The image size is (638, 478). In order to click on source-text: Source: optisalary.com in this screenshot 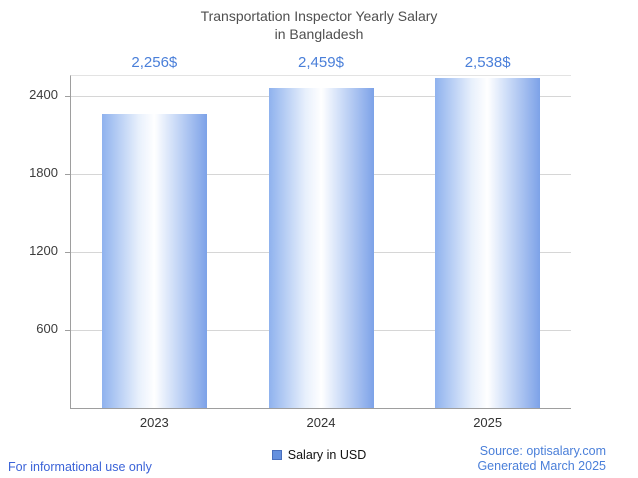, I will do `click(542, 451)`.